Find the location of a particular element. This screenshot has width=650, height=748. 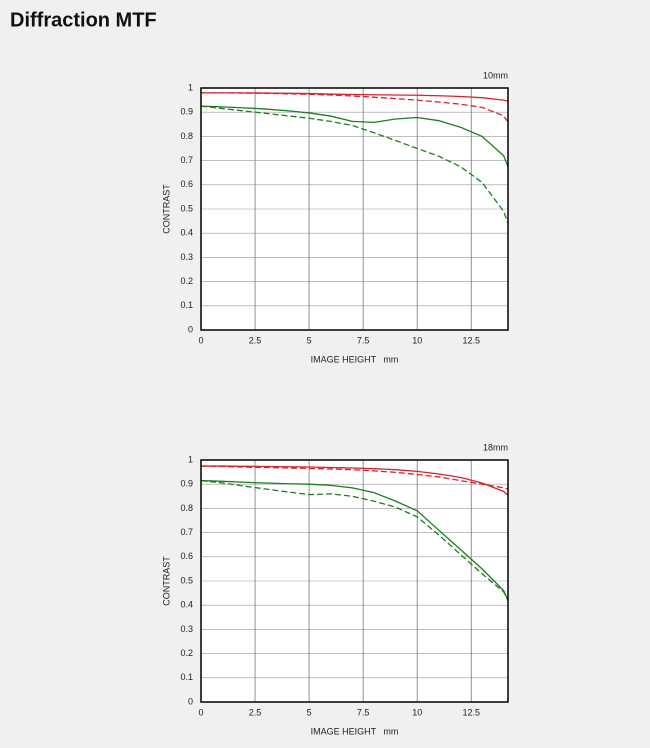

chart-title: 18mm is located at coordinates (495, 447).